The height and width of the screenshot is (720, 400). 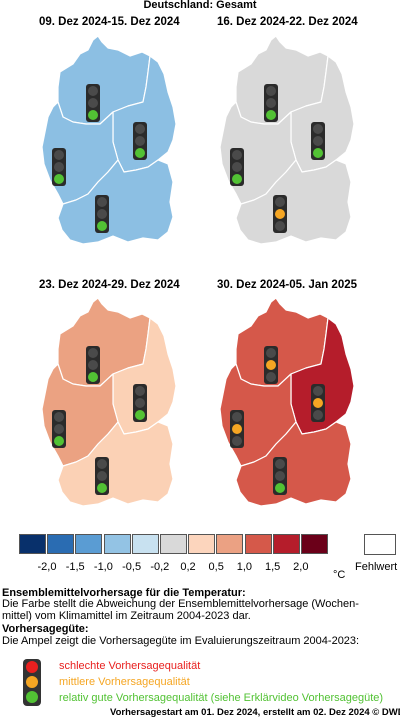 What do you see at coordinates (75, 567) in the screenshot?
I see `legend-tick-label: -1,5` at bounding box center [75, 567].